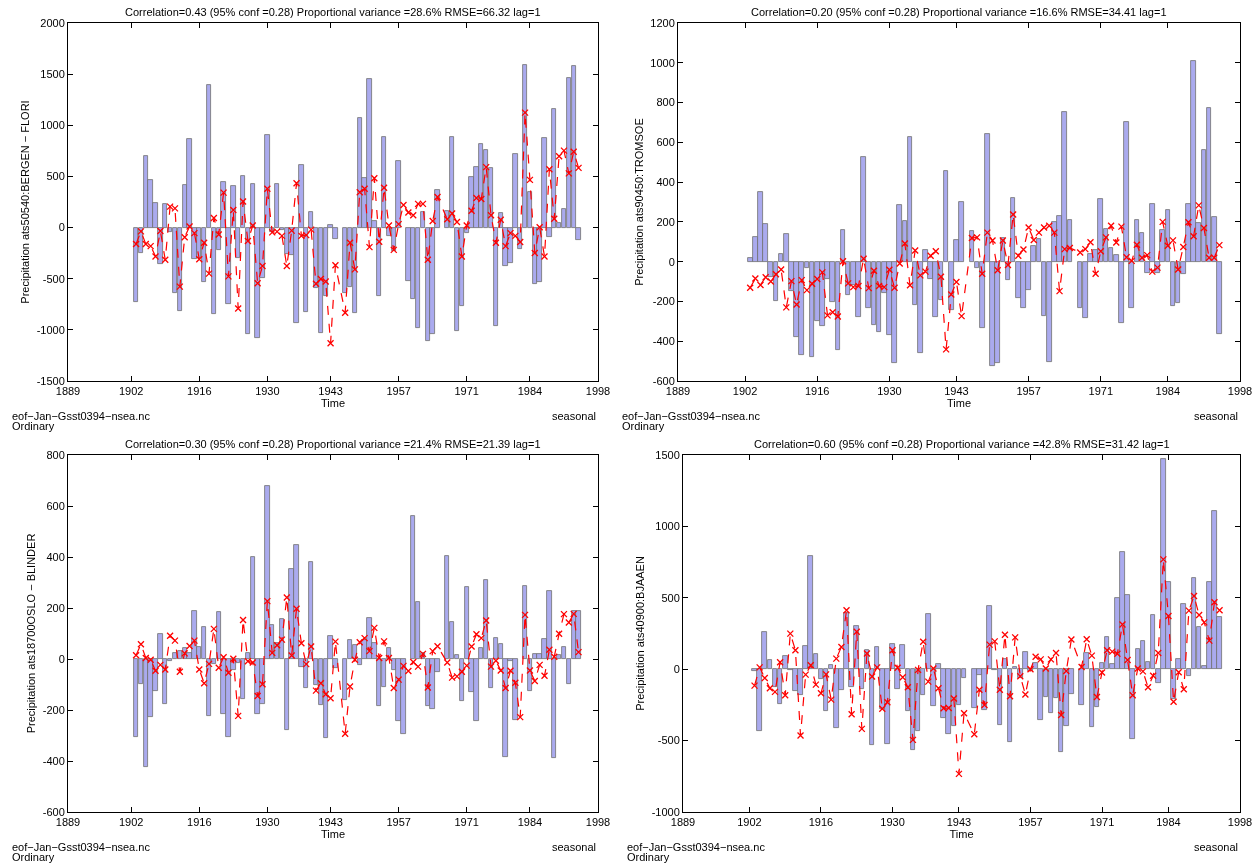 The width and height of the screenshot is (1256, 868). I want to click on chart-title: Correlation=0.20 (95% conf =0.28) Proportional variance =16.6% RMSE=34.41 lag=1, so click(959, 12).